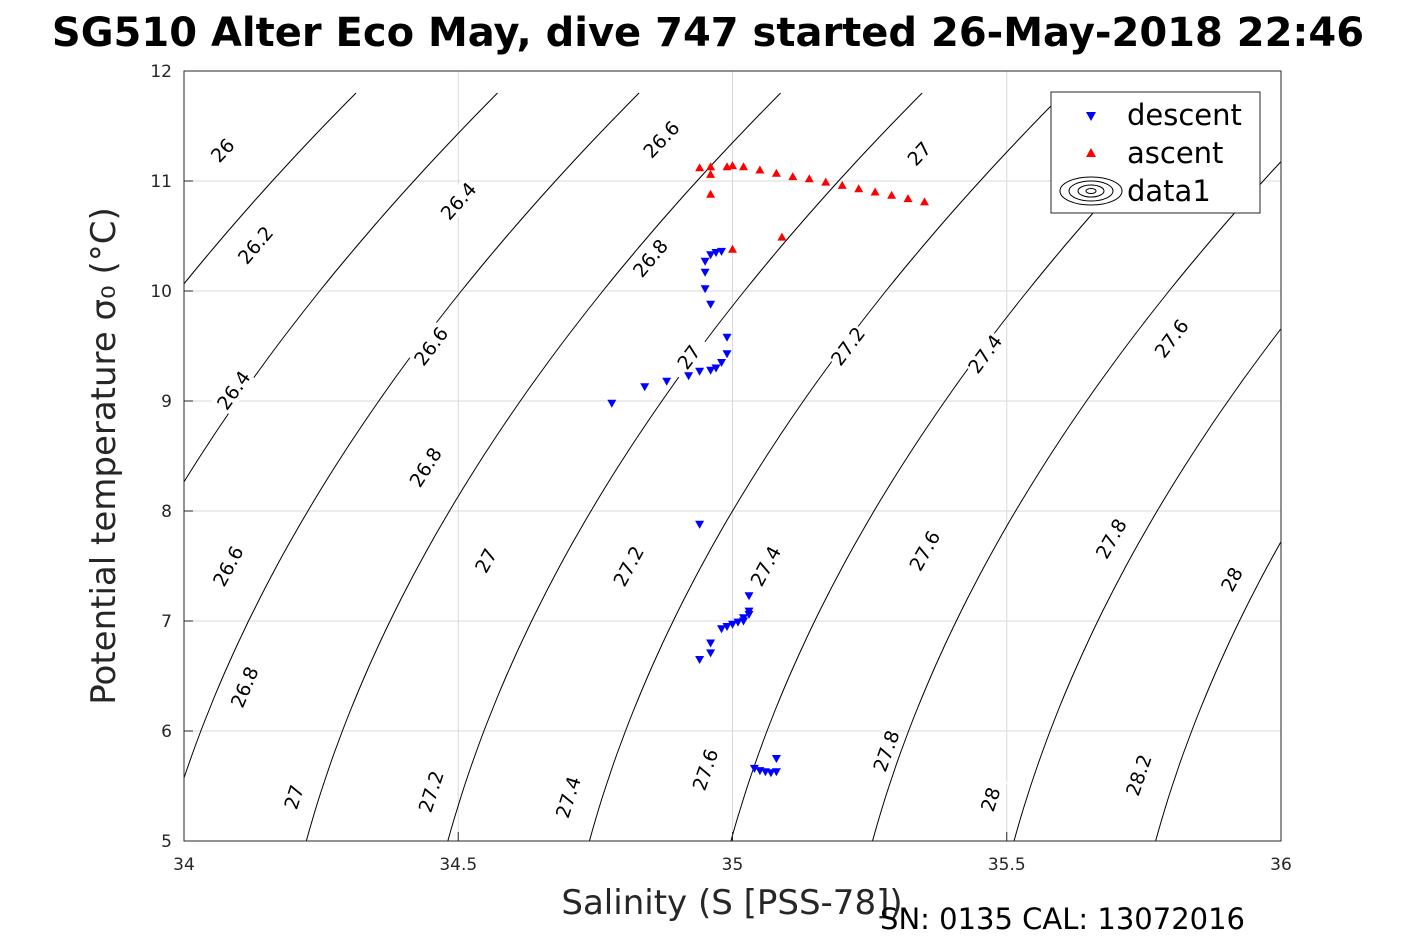 The width and height of the screenshot is (1417, 945). Describe the element at coordinates (161, 292) in the screenshot. I see `y-tick-label: 10` at that location.